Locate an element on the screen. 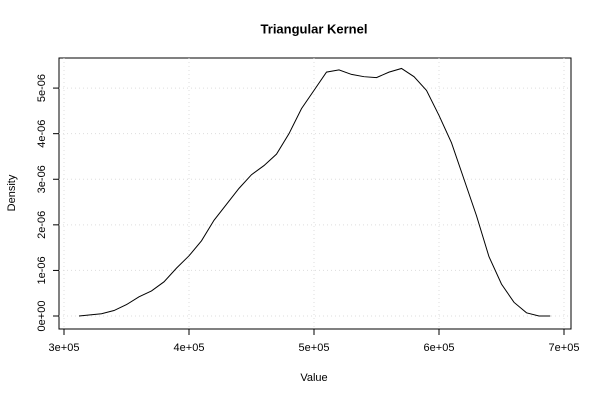  y-tick-label: 2e-06 is located at coordinates (42, 225).